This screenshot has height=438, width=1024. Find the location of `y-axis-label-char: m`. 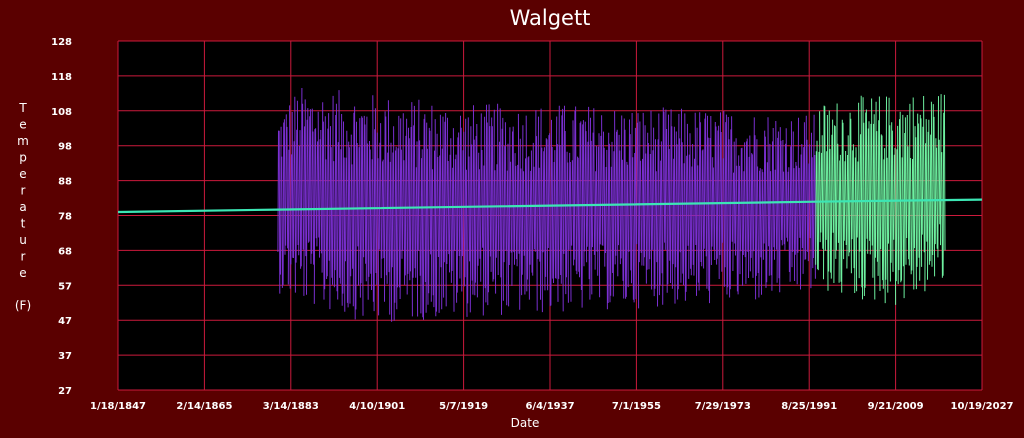

y-axis-label-char: m is located at coordinates (23, 141).